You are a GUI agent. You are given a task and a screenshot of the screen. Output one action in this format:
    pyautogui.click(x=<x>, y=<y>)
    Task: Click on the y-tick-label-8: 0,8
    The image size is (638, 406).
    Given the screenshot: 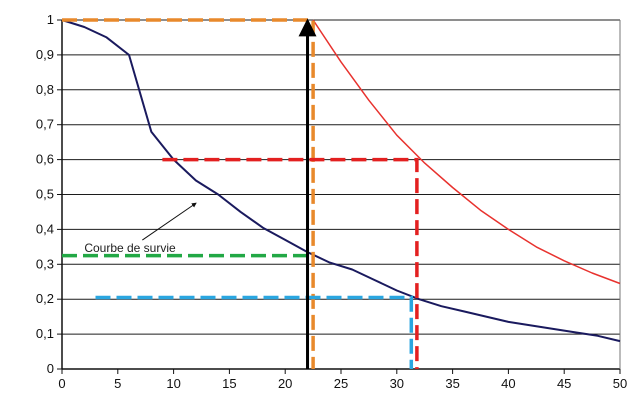 What is the action you would take?
    pyautogui.click(x=45, y=89)
    